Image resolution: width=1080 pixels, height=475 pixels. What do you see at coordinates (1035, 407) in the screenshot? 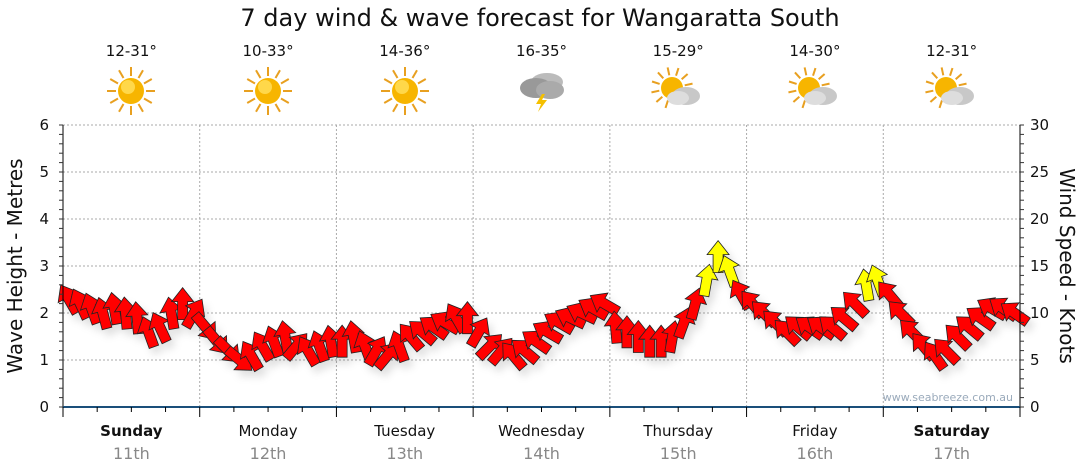
I see `right-tick-label: 0` at bounding box center [1035, 407].